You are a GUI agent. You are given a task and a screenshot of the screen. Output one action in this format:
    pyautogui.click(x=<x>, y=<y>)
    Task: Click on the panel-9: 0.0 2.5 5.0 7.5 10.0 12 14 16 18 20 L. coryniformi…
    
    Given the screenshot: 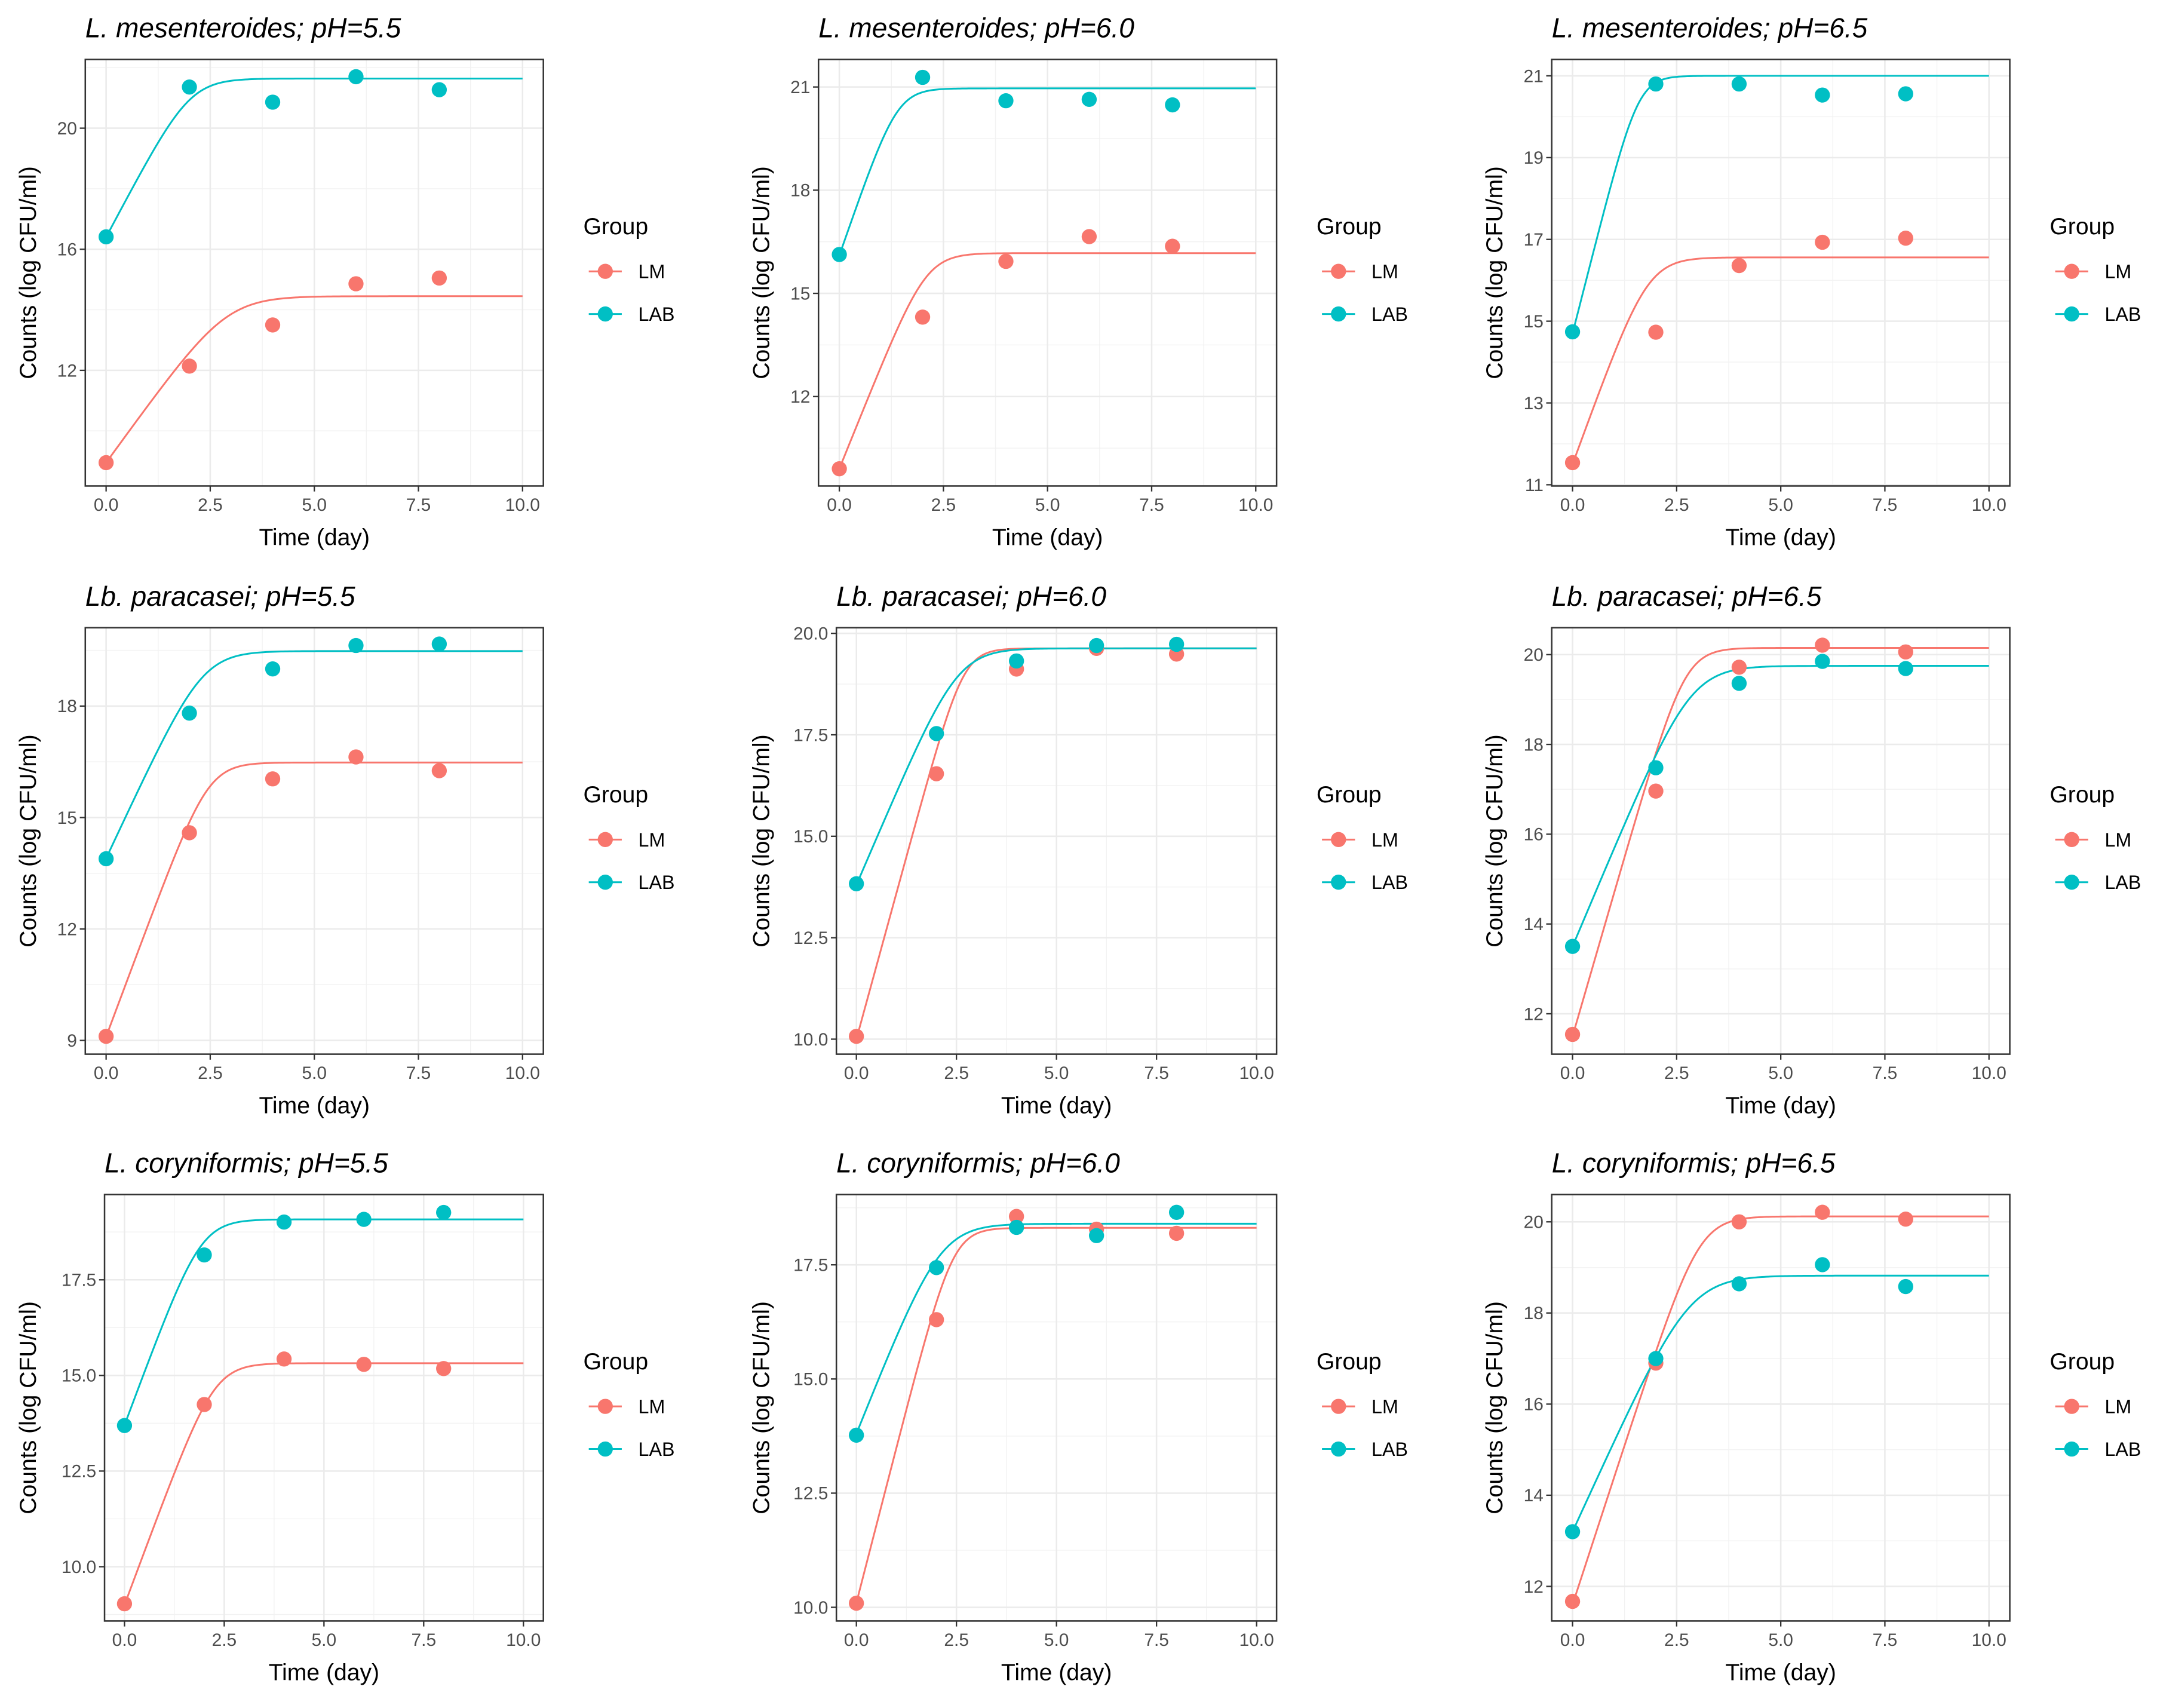 What is the action you would take?
    pyautogui.click(x=1811, y=1417)
    